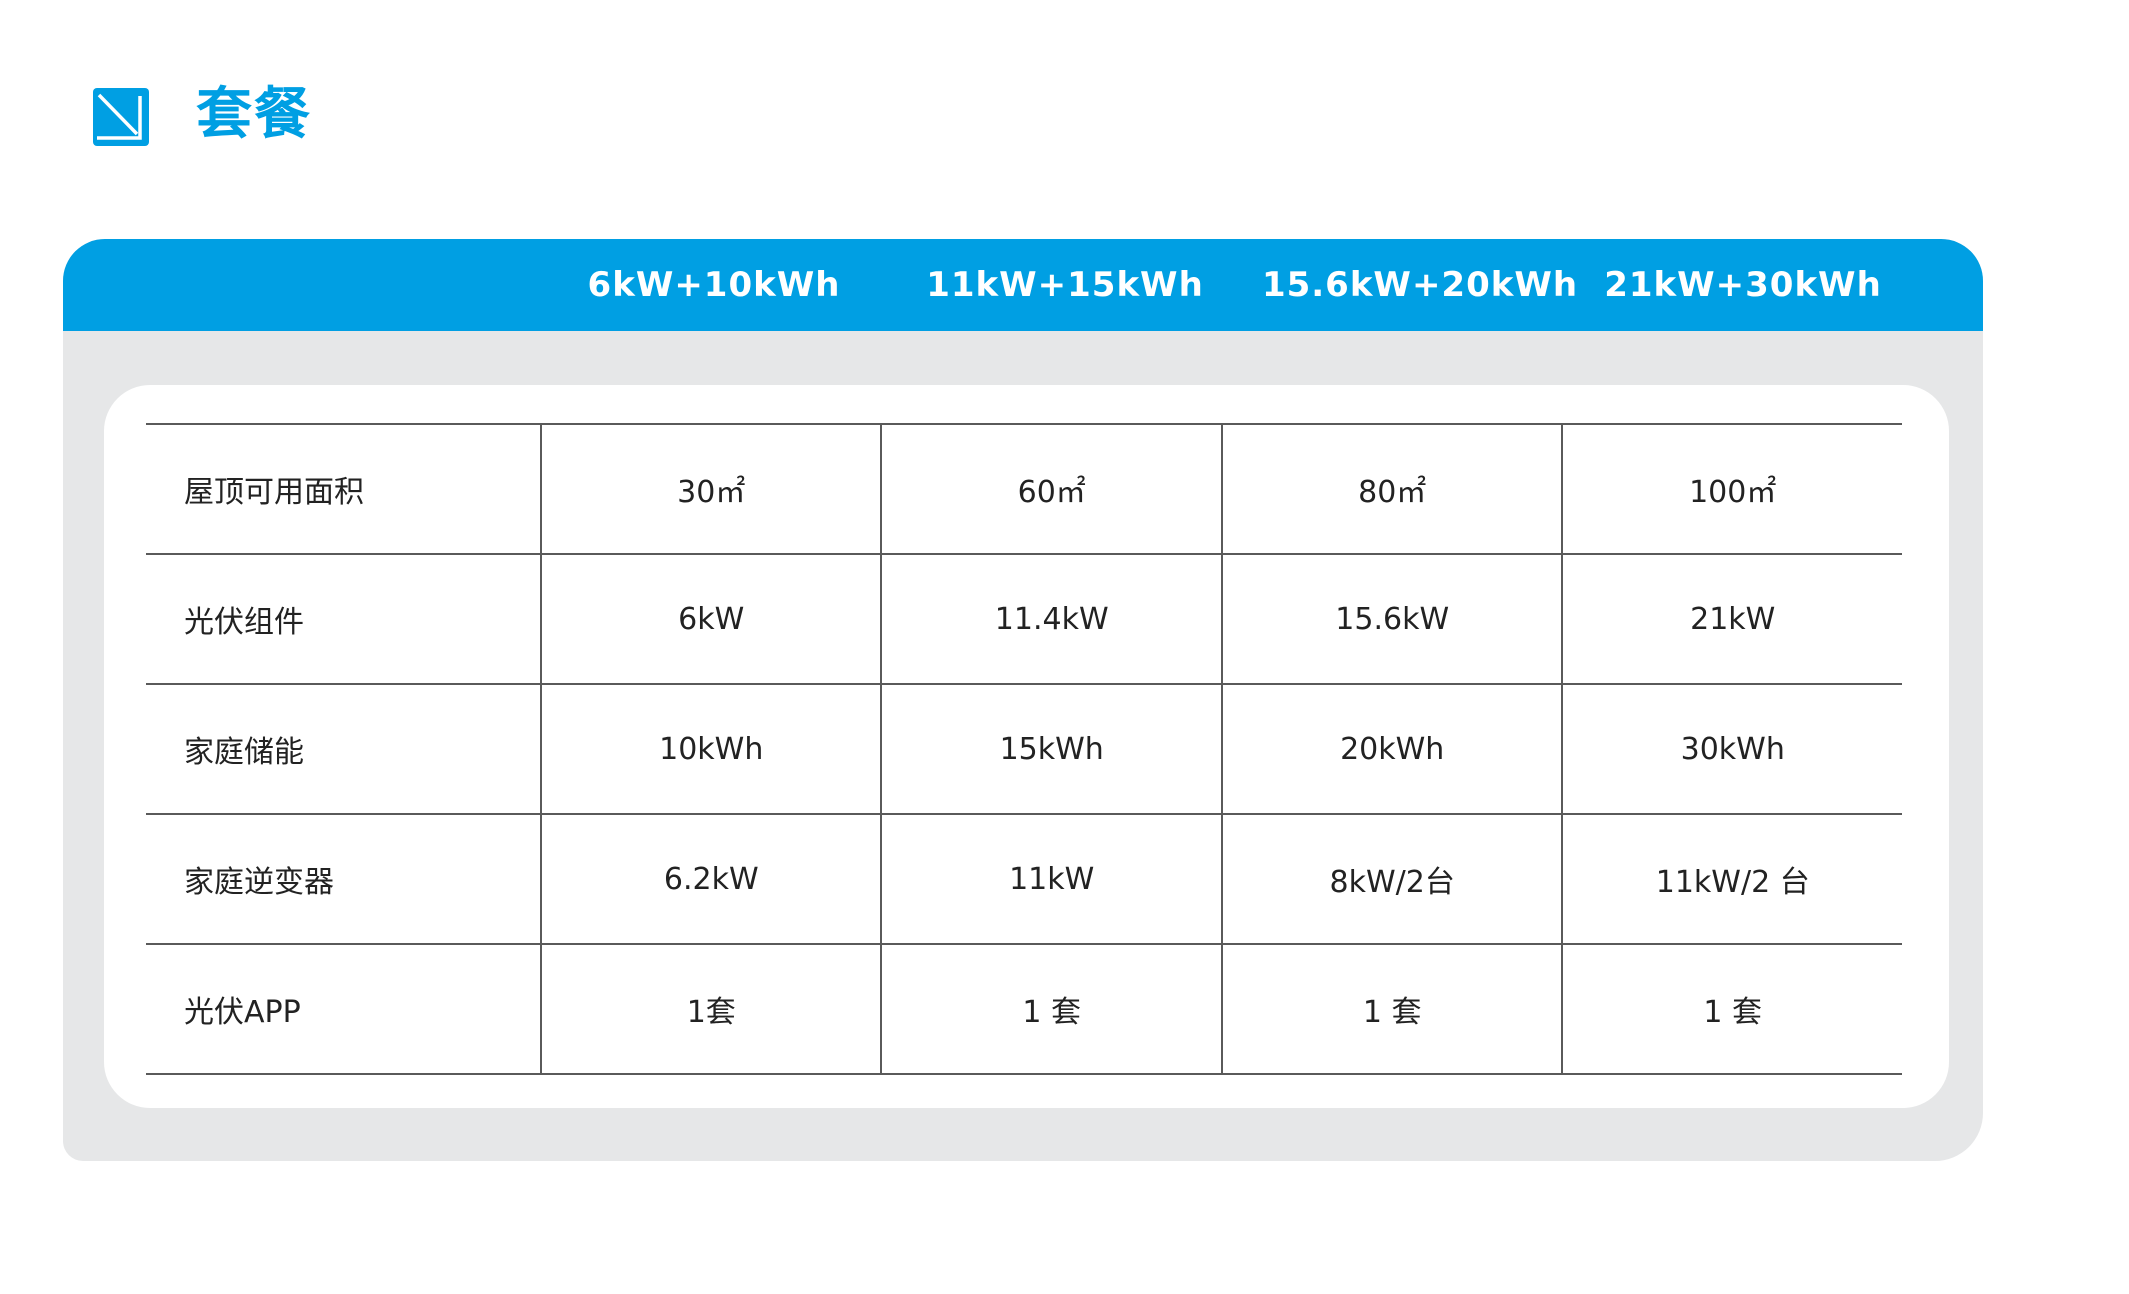 Image resolution: width=2129 pixels, height=1294 pixels. Describe the element at coordinates (254, 114) in the screenshot. I see `page-title: 套餐` at that location.